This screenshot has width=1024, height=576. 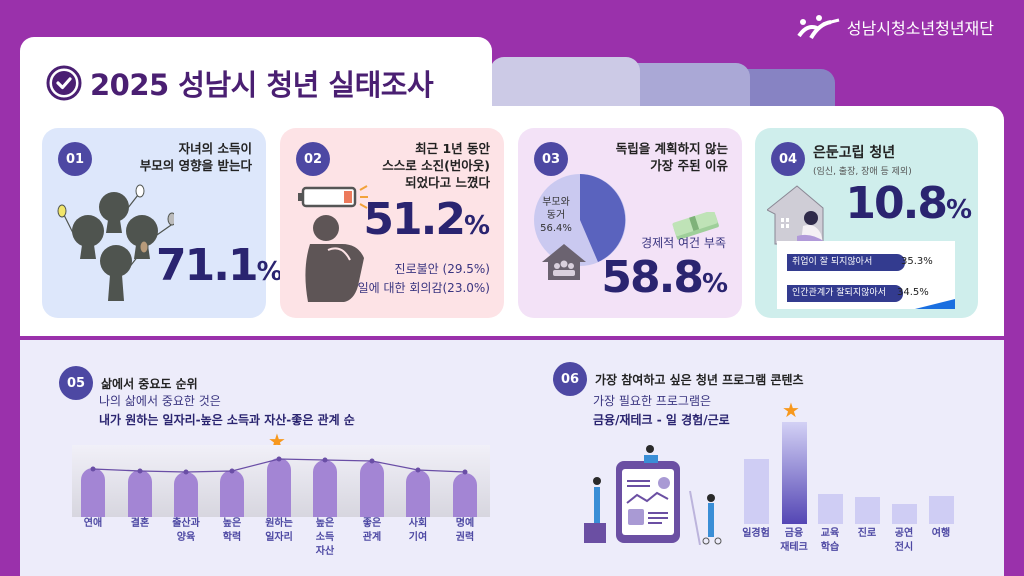 What do you see at coordinates (556, 215) in the screenshot?
I see `pie-label: 부모와 동거 56.4%` at bounding box center [556, 215].